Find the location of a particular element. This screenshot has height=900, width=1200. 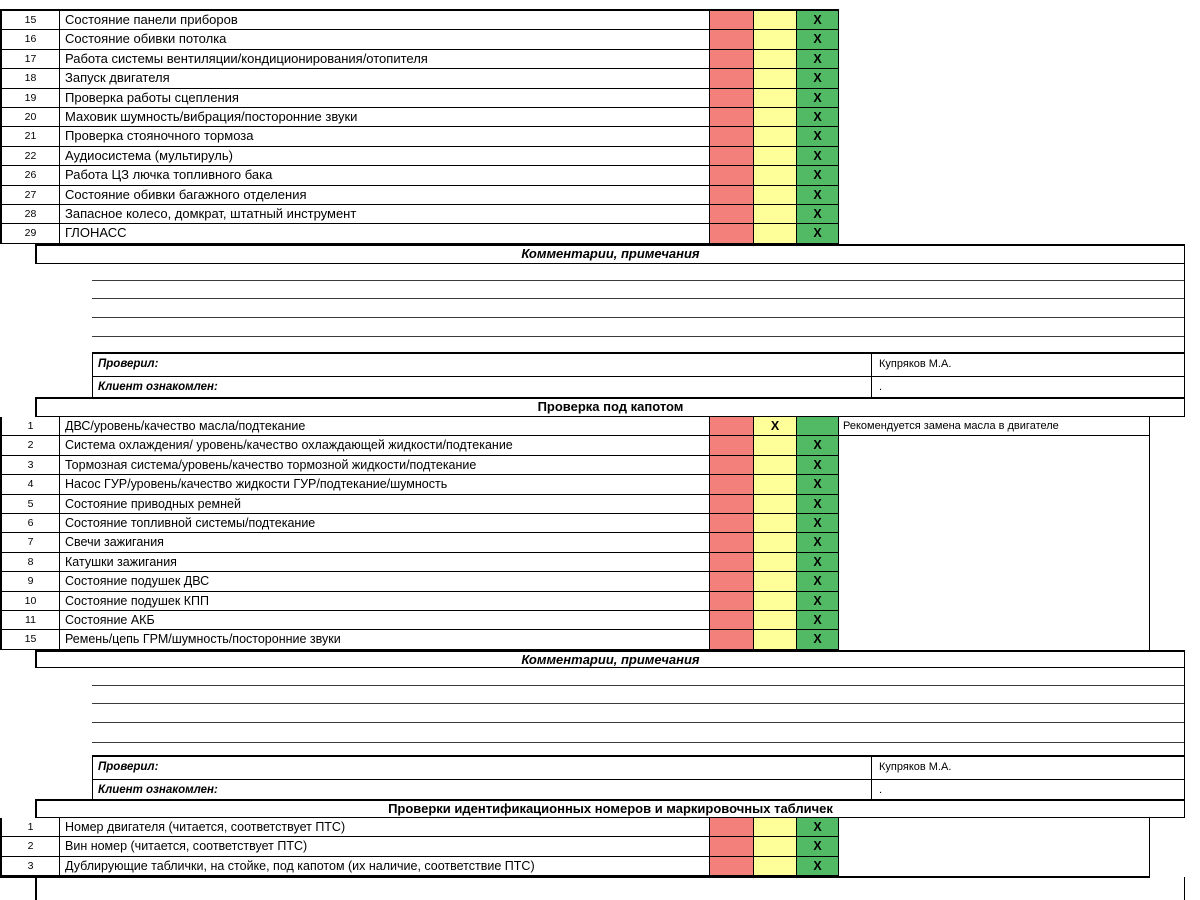

table-row: 10 Состояние подушек КПП X is located at coordinates (576, 601).